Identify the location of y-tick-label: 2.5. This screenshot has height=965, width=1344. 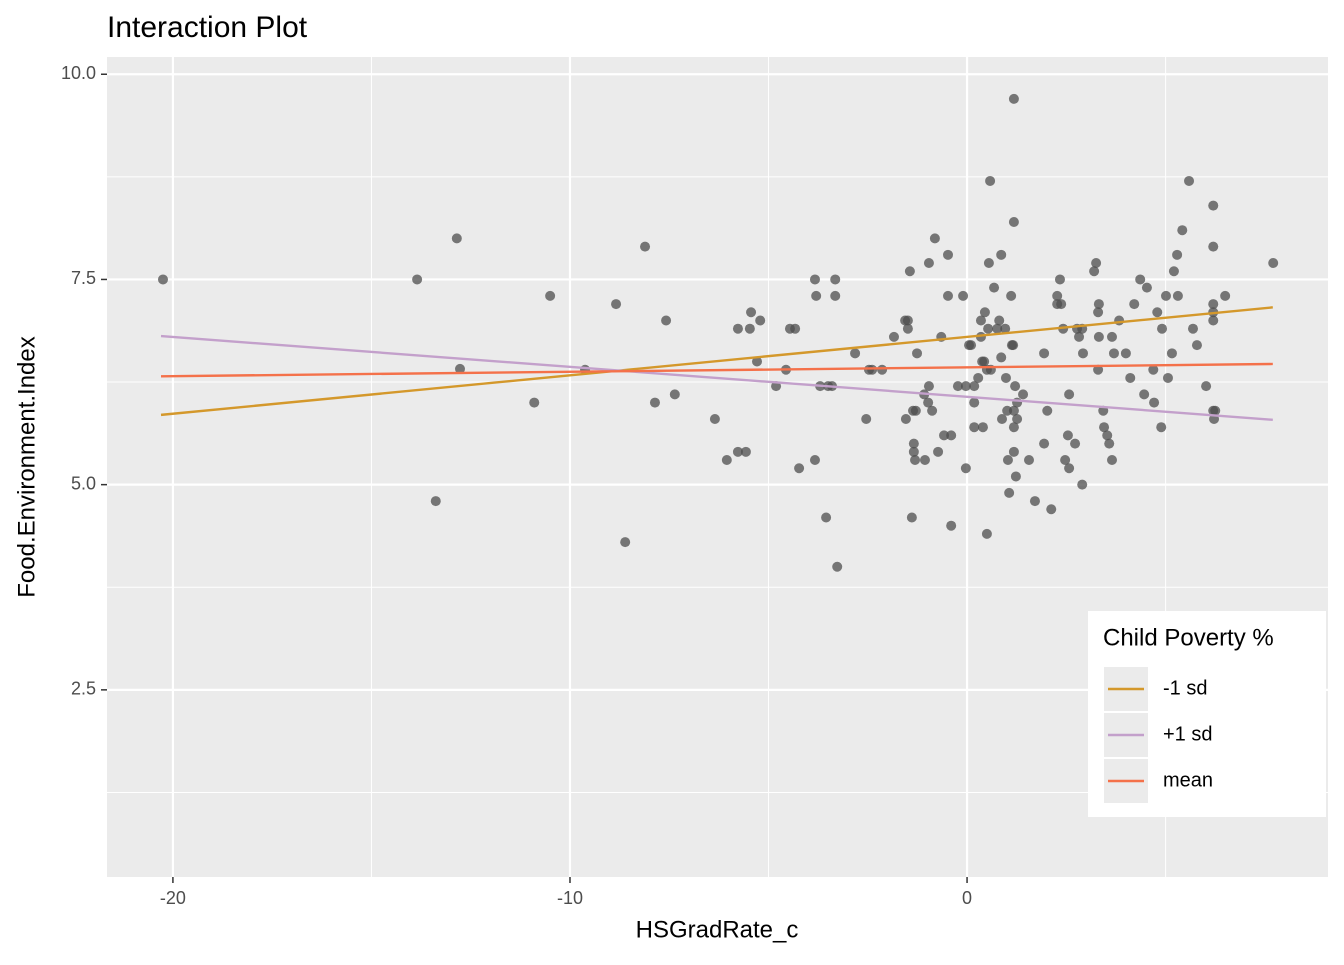
(83, 689).